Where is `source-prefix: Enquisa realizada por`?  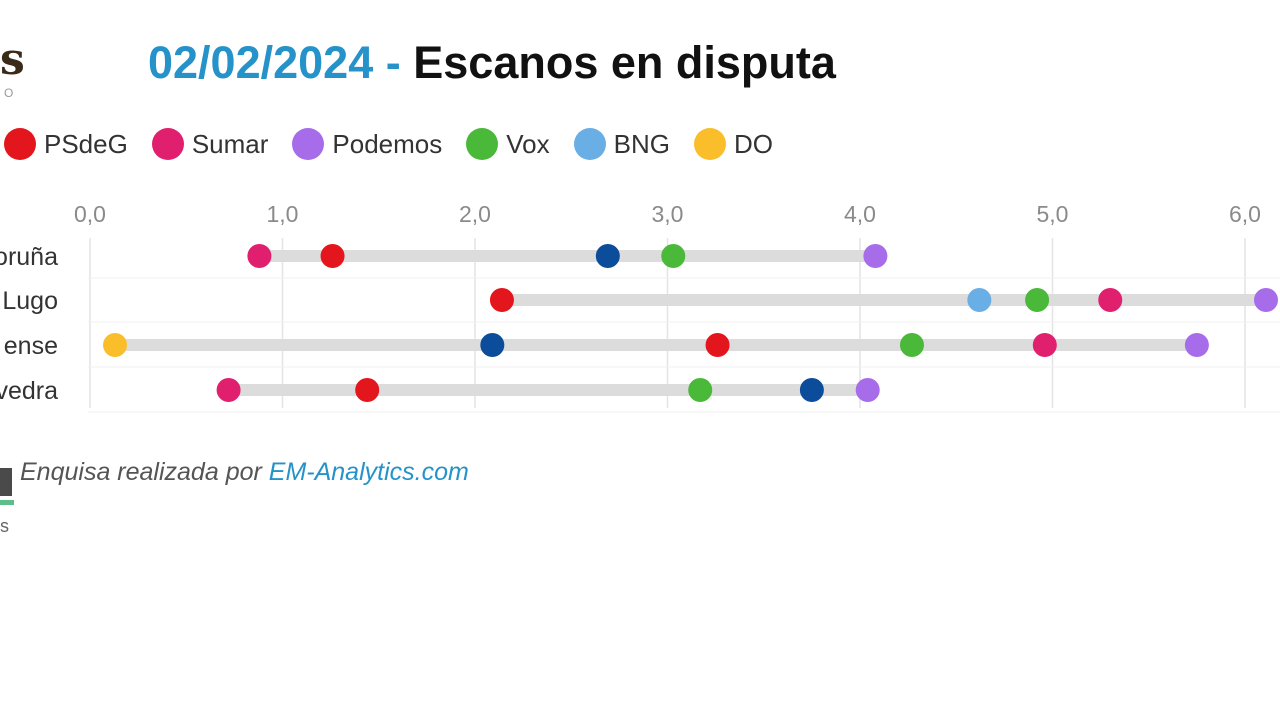
source-prefix: Enquisa realizada por is located at coordinates (144, 472).